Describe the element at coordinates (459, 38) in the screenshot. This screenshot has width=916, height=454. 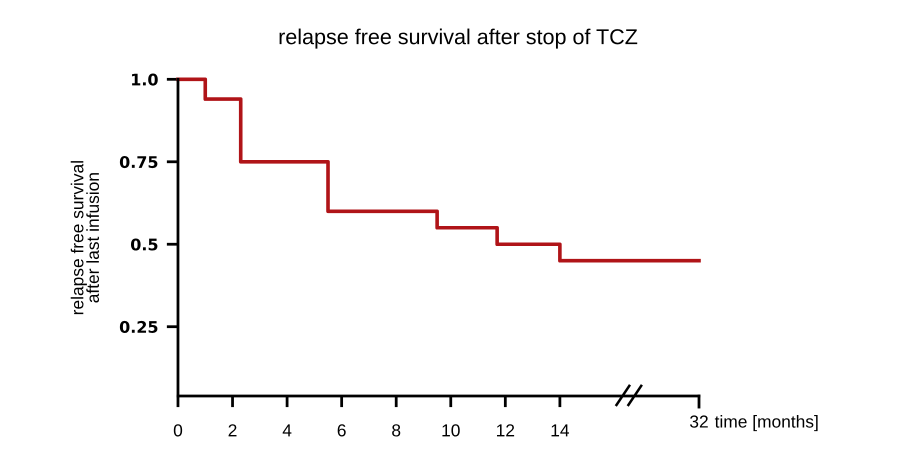
I see `chart-title: relapse free survival after stop of TCZ` at that location.